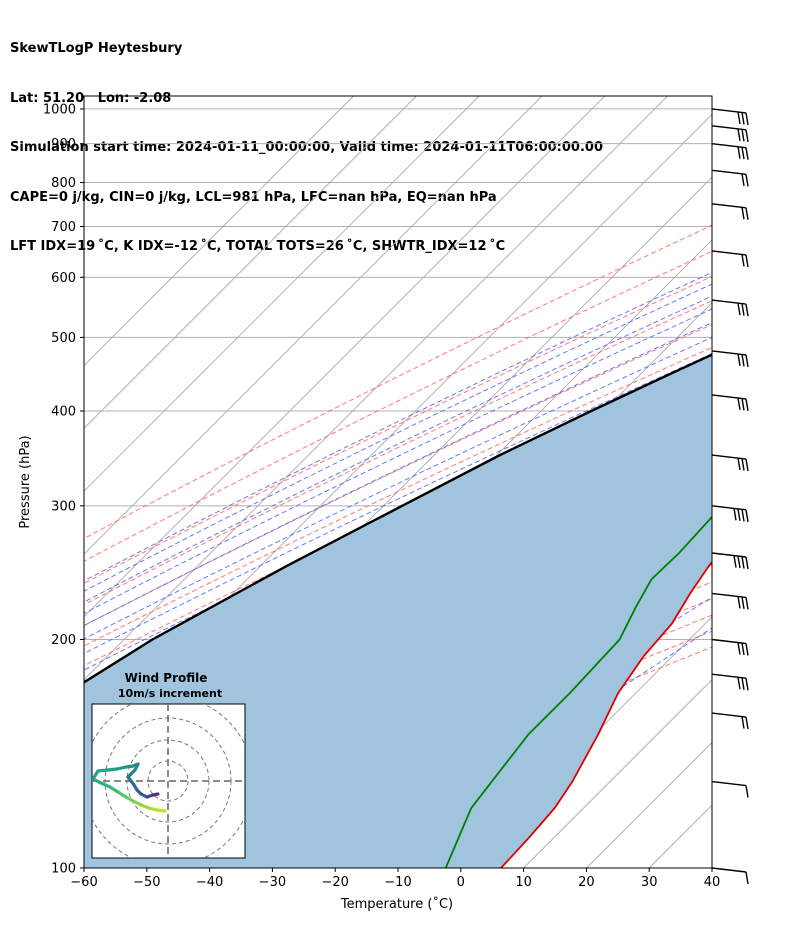  What do you see at coordinates (396, 904) in the screenshot?
I see `x-axis-label: Temperature (˚C)` at bounding box center [396, 904].